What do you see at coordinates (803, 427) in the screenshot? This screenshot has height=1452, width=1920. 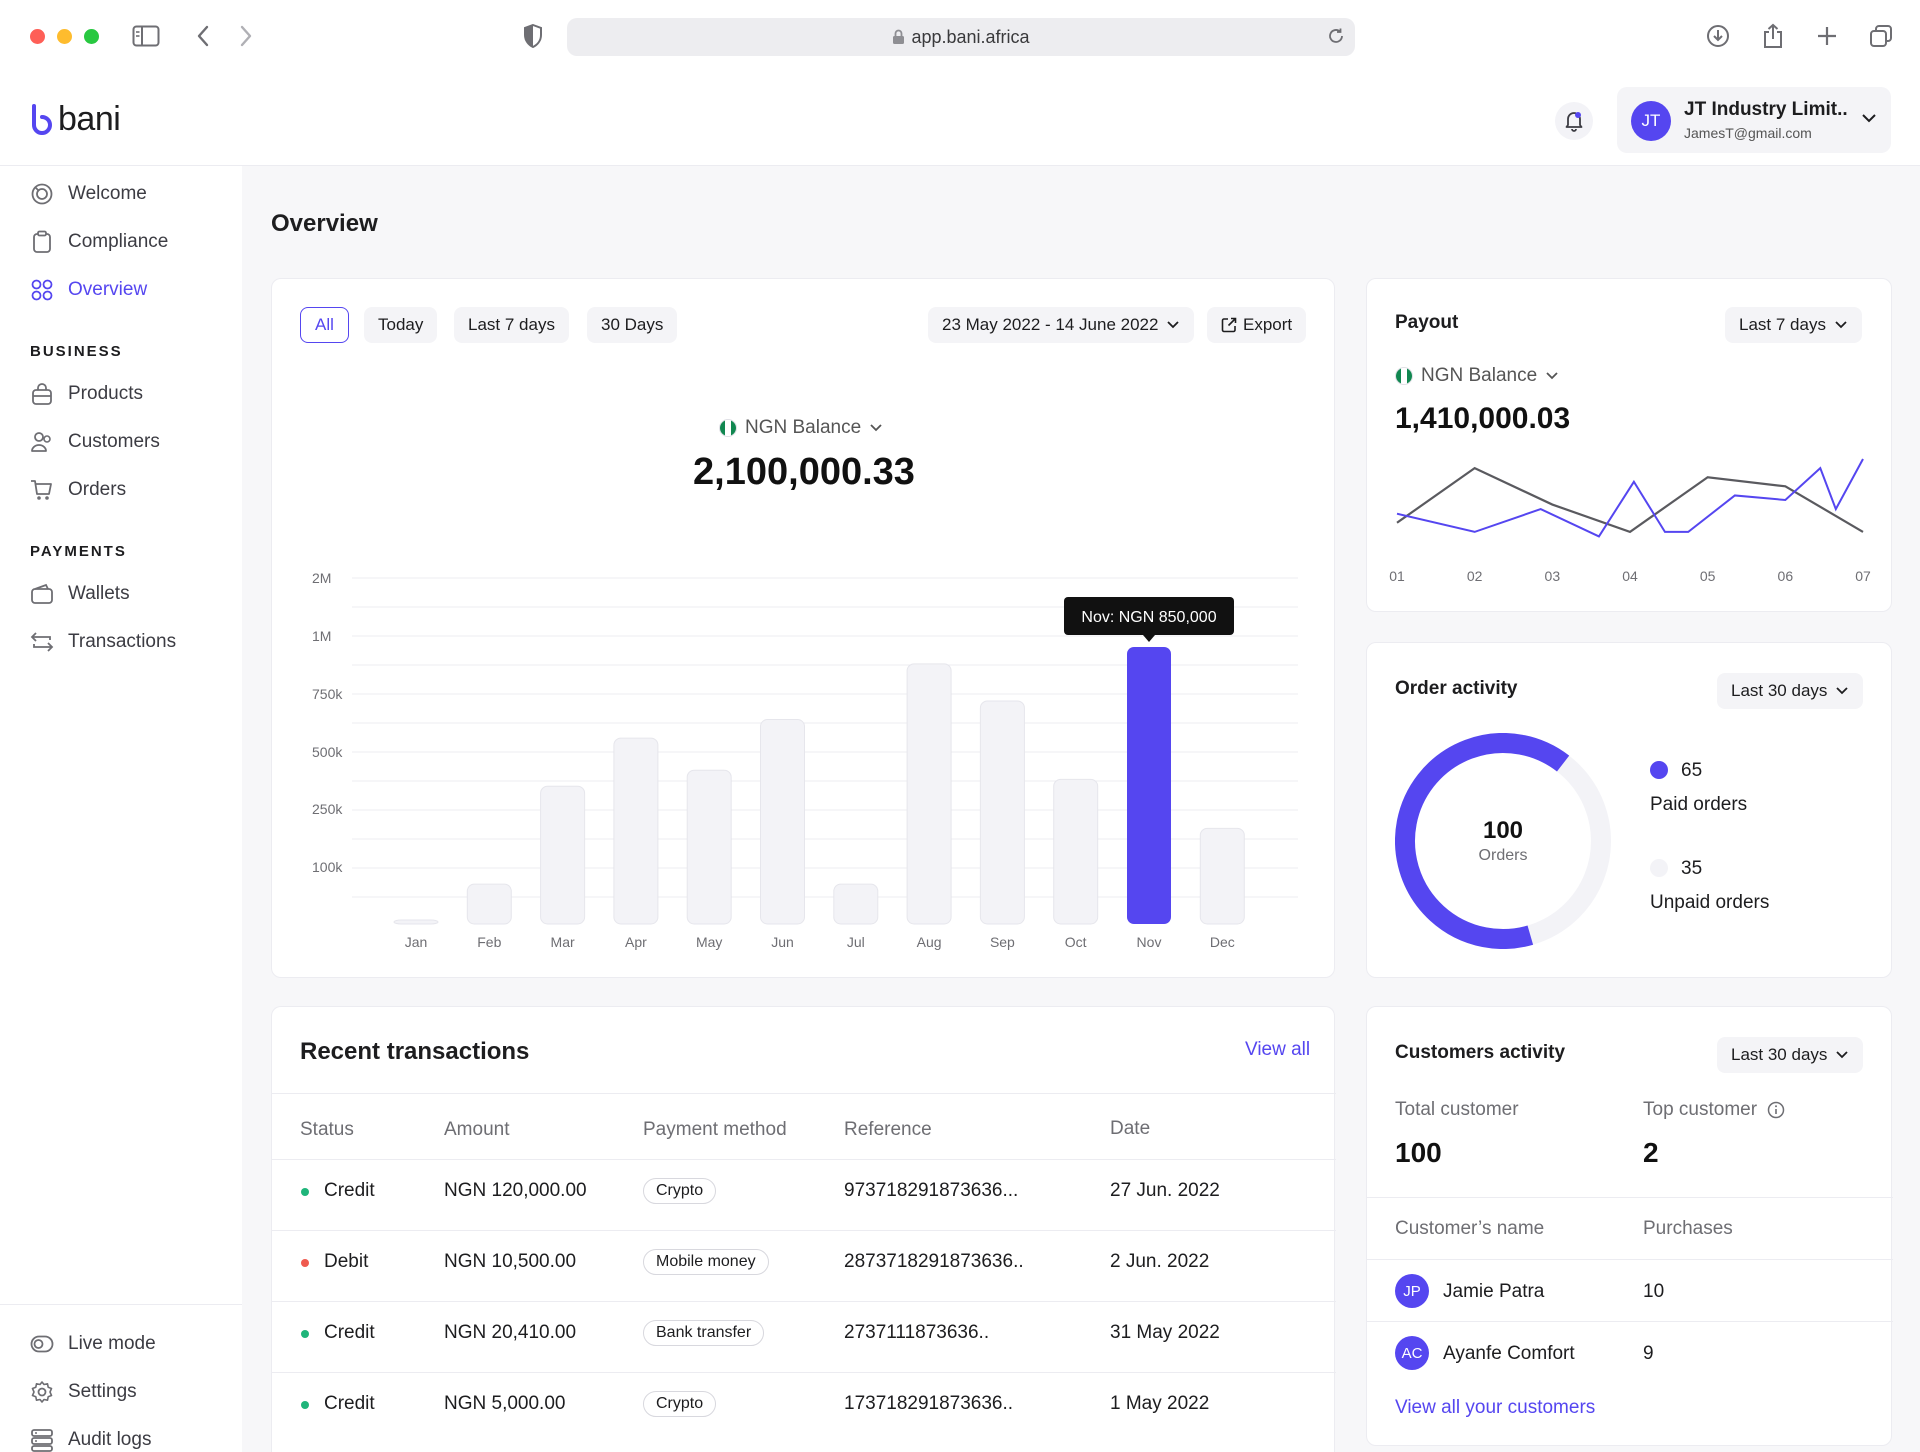 I see `balance-label: NGN Balance` at bounding box center [803, 427].